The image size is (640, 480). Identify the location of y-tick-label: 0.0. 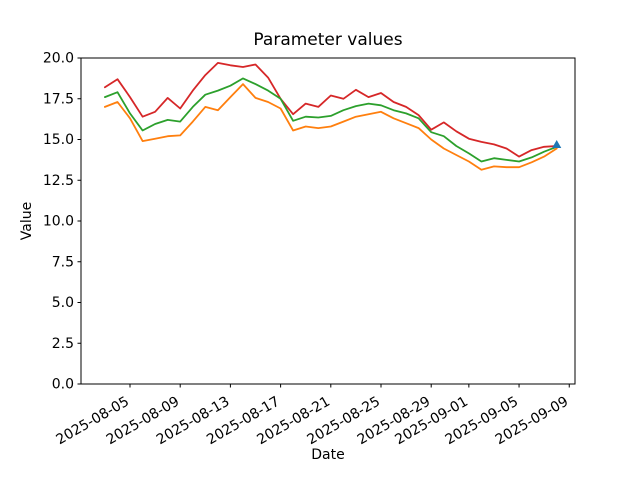
(63, 385).